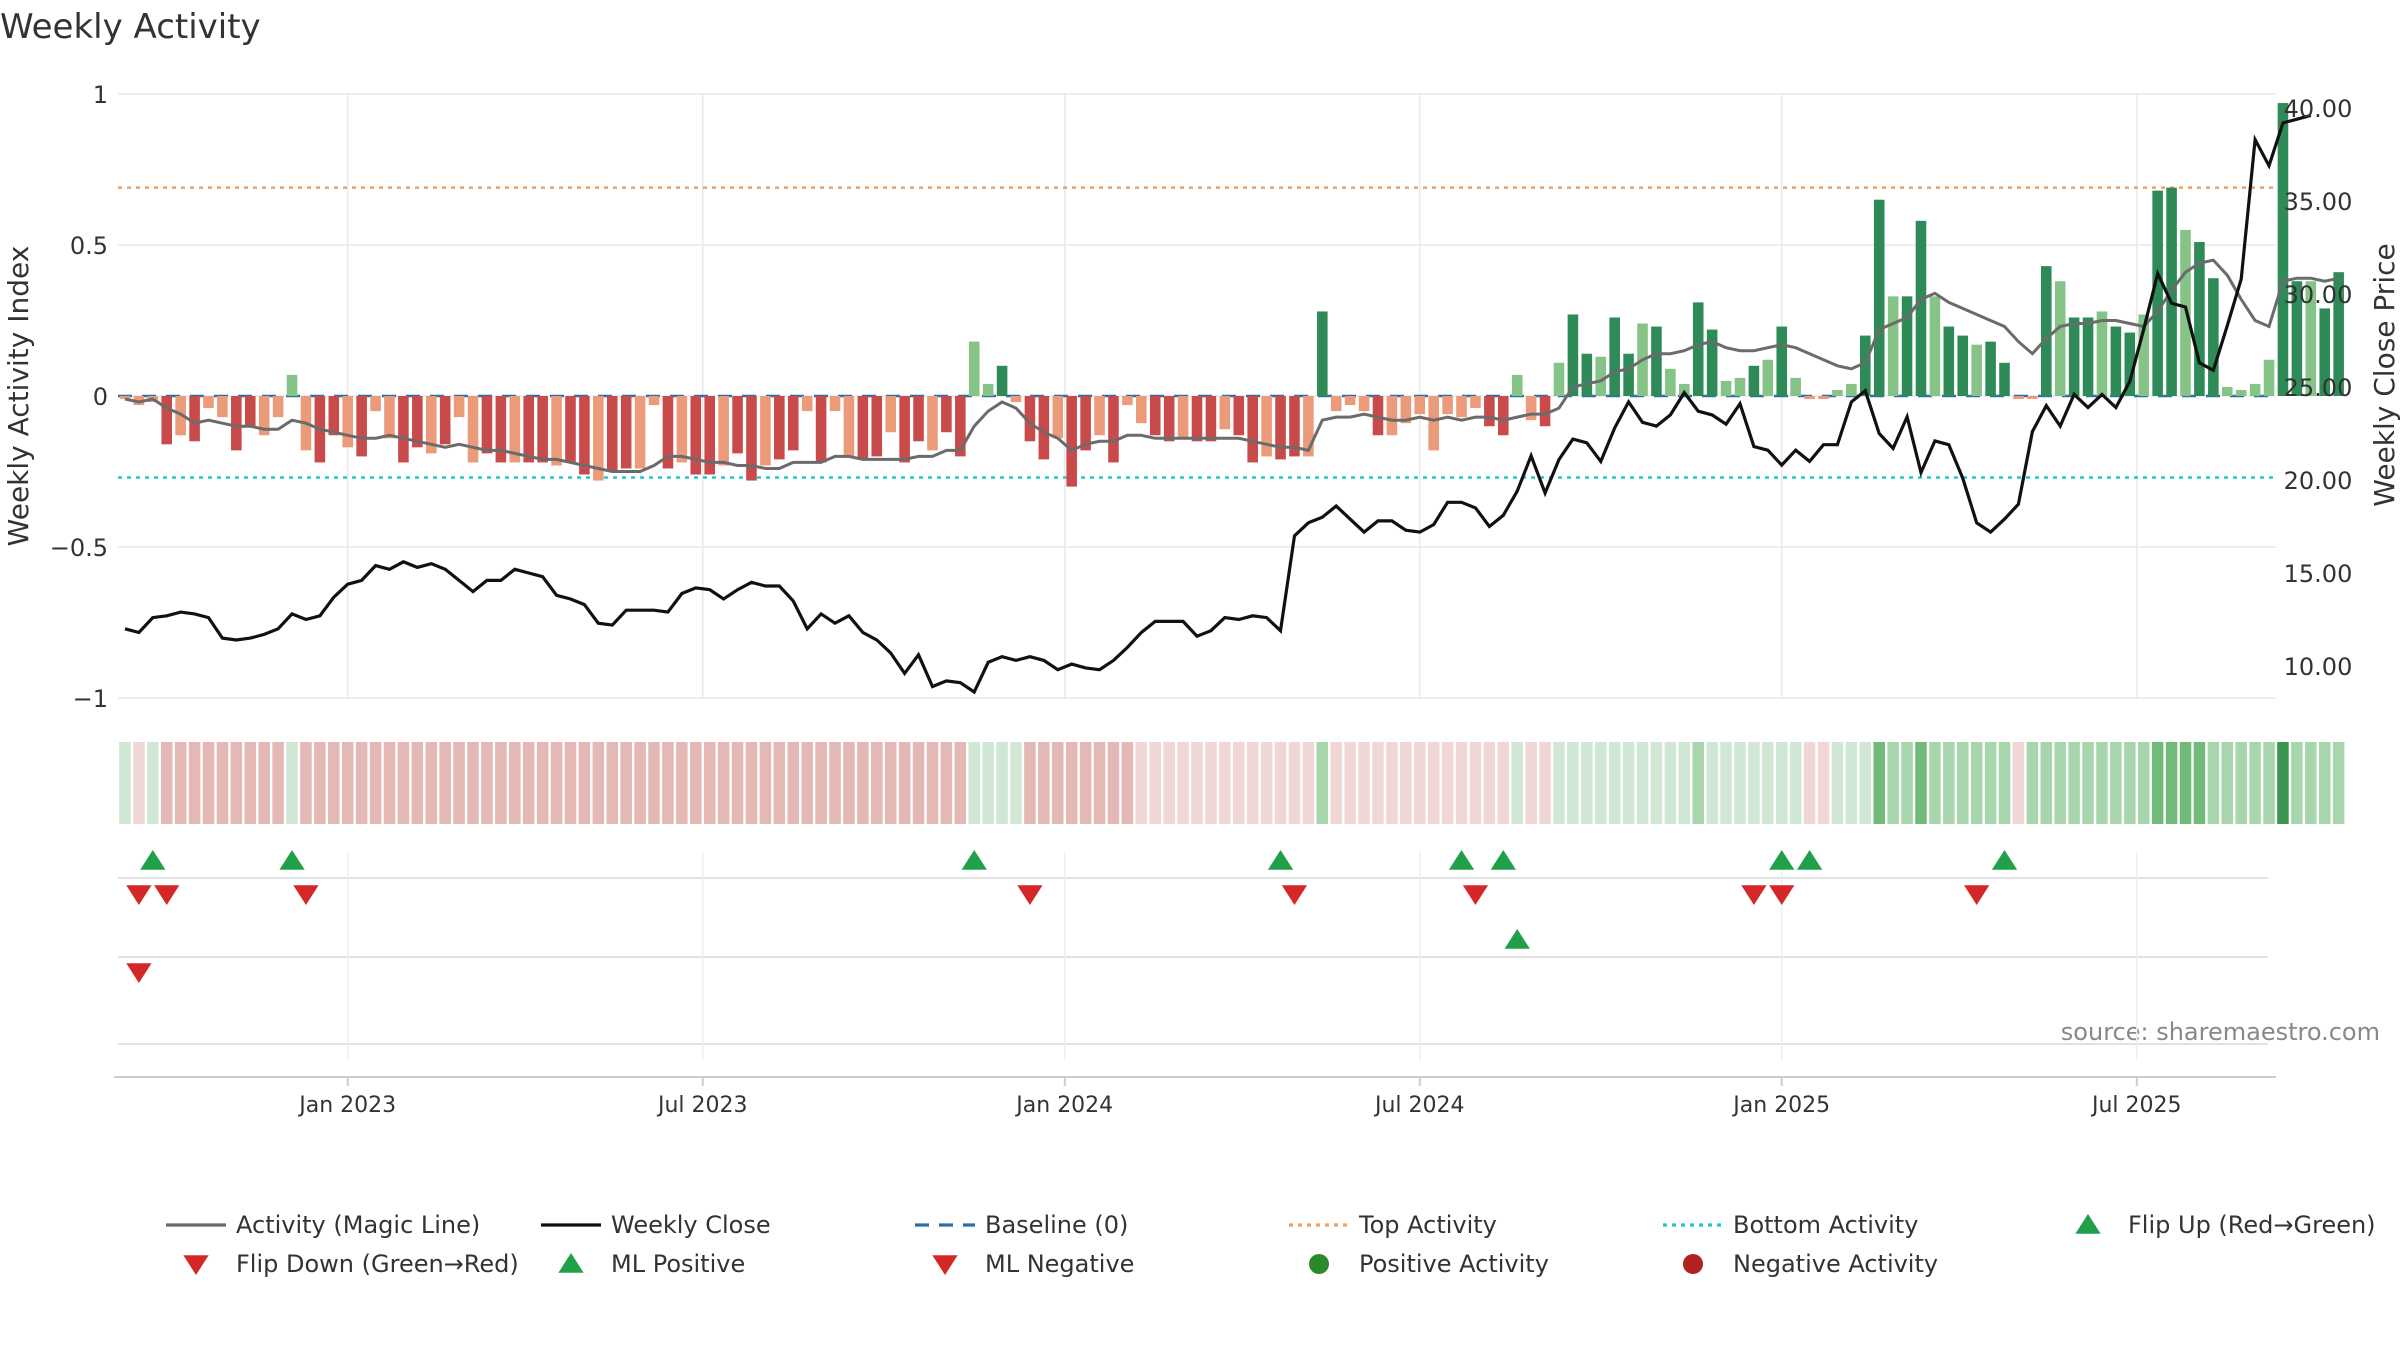 The image size is (2400, 1350). I want to click on y2-tick-label: 20.00, so click(2314, 481).